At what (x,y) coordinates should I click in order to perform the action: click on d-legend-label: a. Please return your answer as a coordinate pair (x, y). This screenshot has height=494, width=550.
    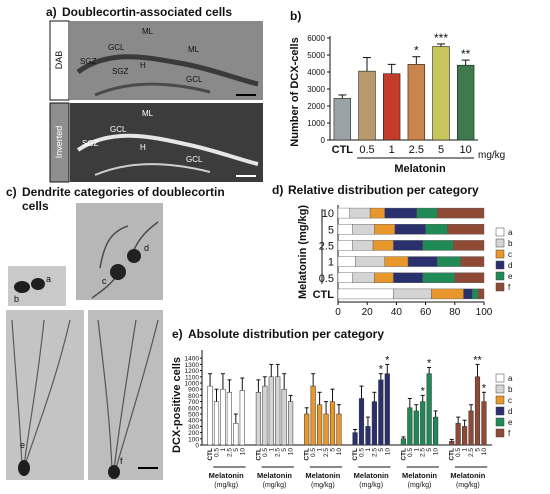
    Looking at the image, I should click on (510, 232).